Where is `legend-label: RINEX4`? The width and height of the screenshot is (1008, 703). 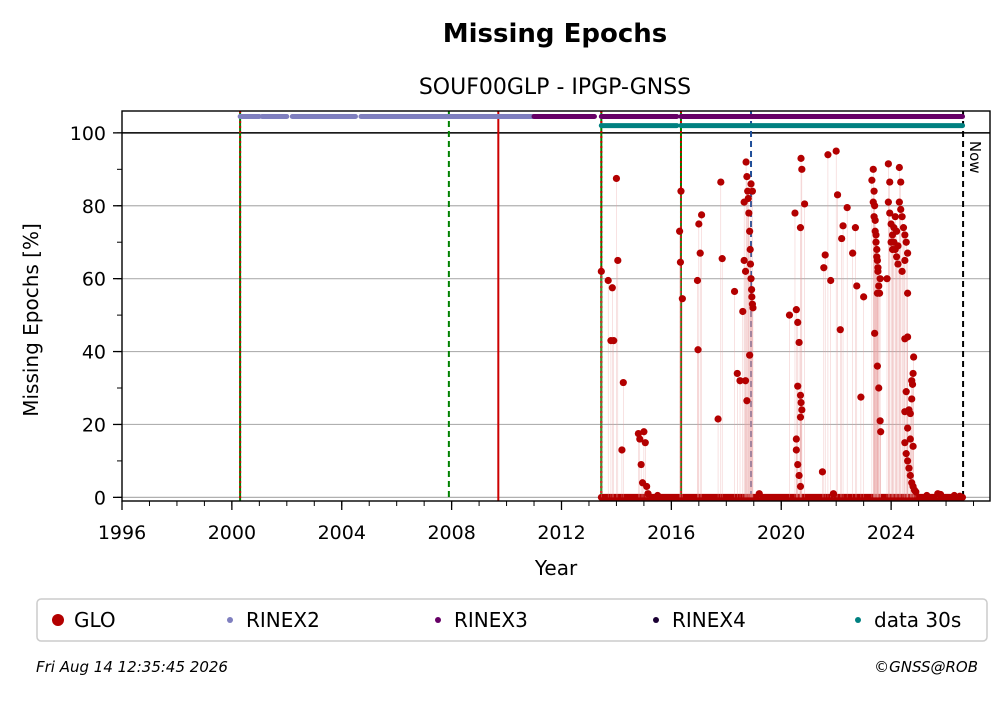
legend-label: RINEX4 is located at coordinates (709, 620).